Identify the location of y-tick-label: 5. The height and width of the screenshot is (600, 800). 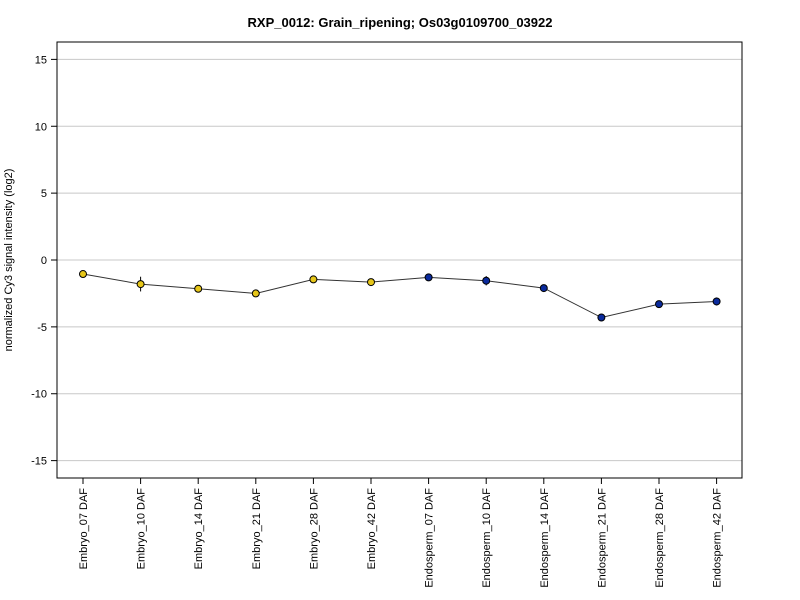
(44, 194).